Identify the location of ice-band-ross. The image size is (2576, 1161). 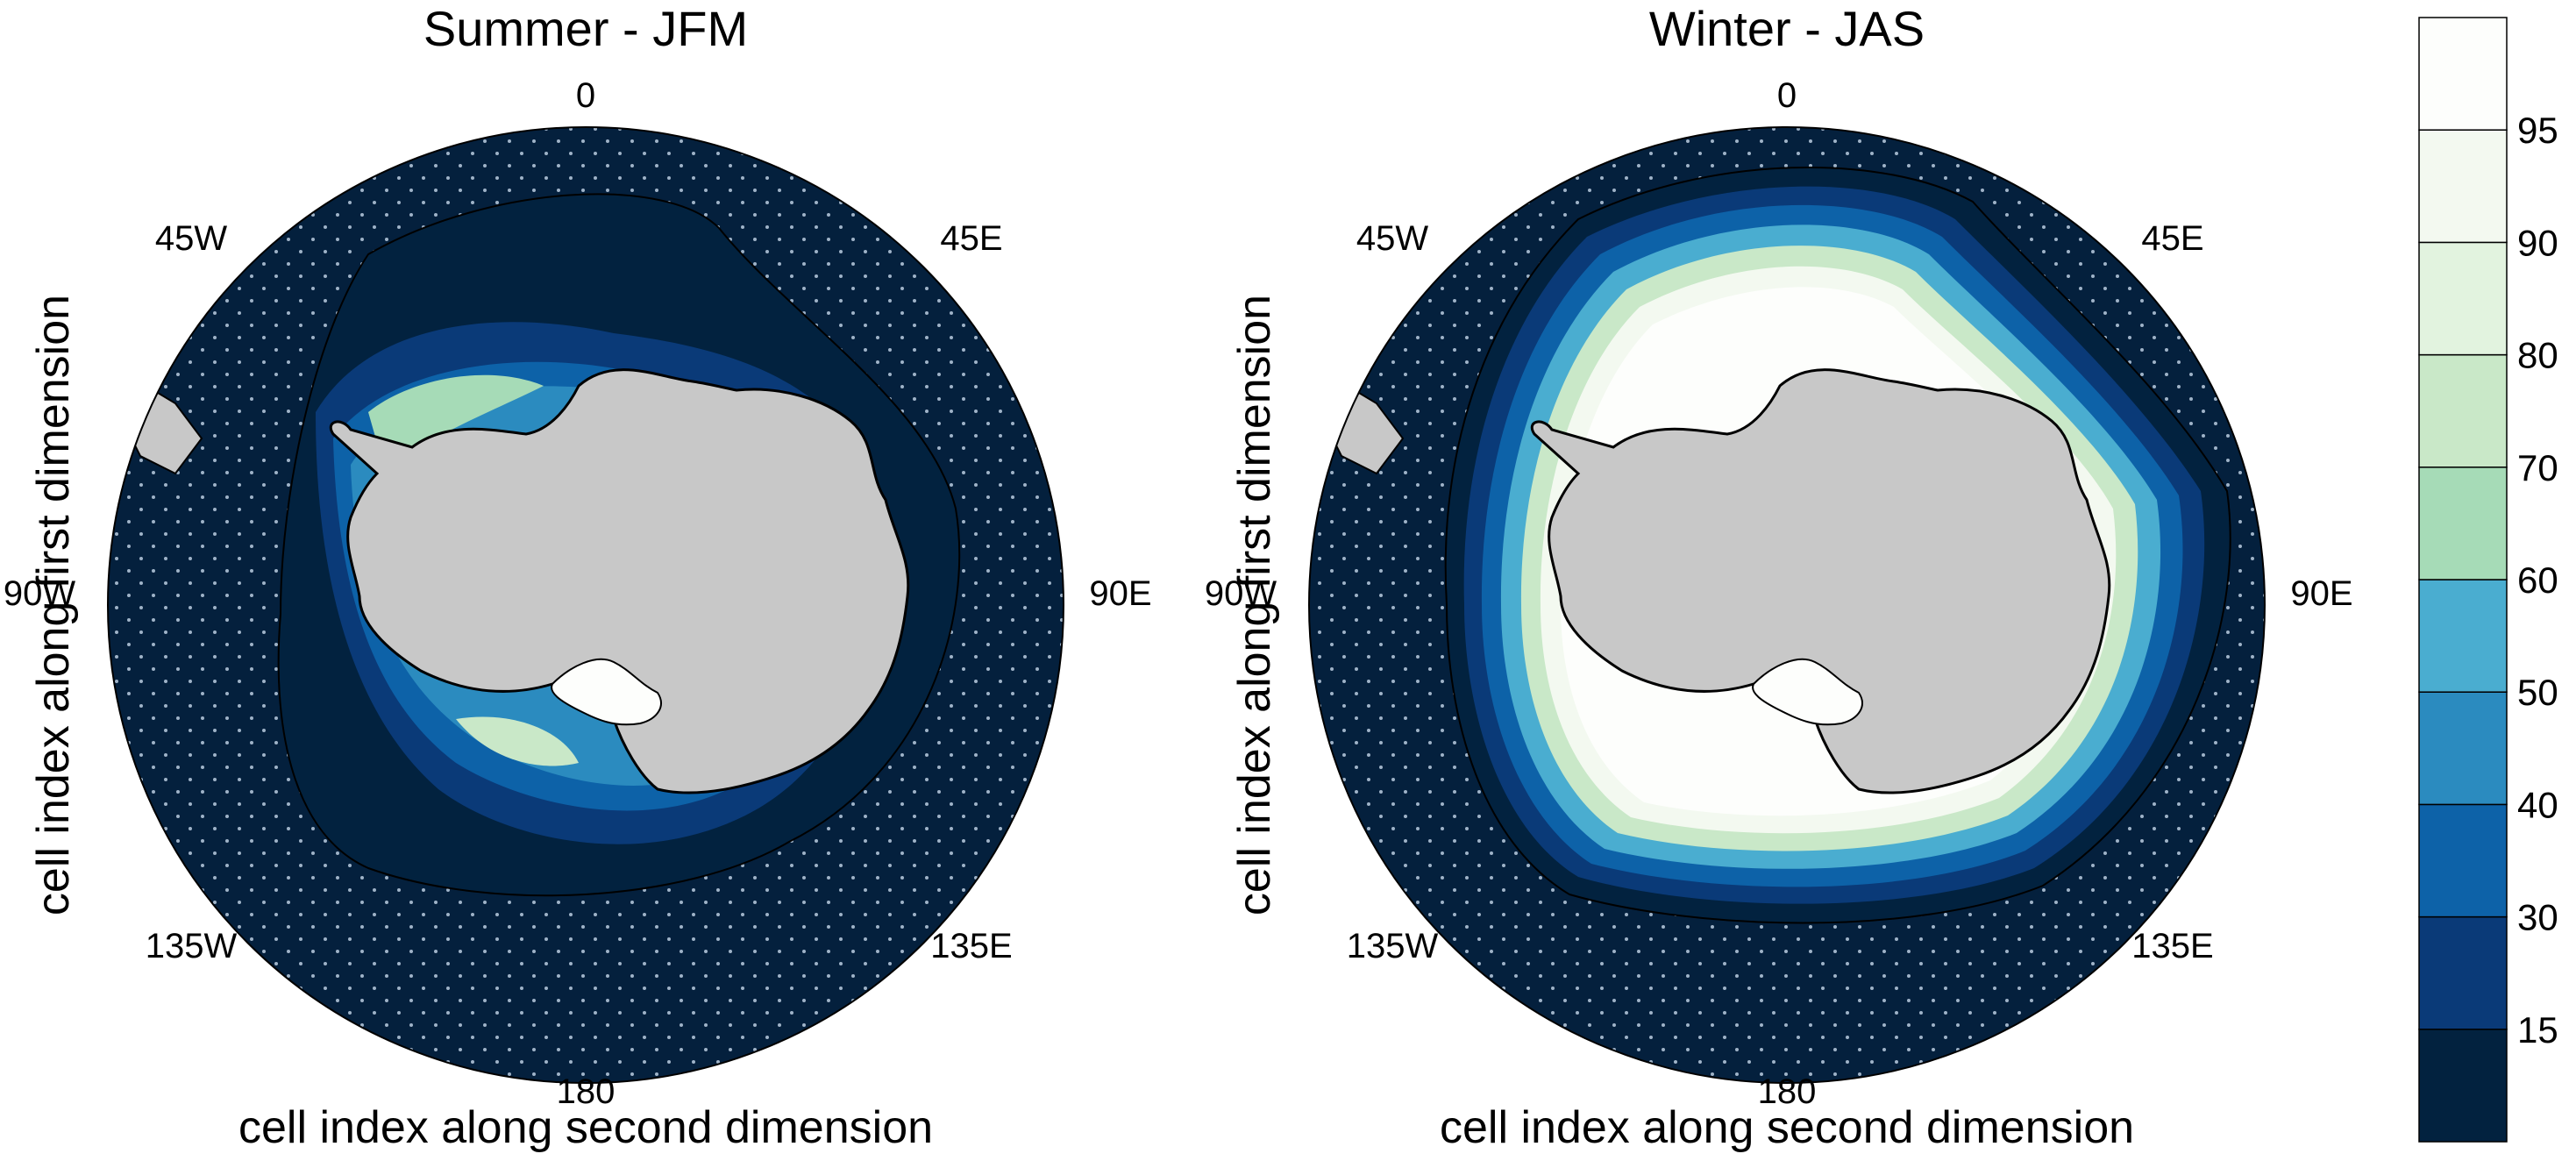
(517, 741).